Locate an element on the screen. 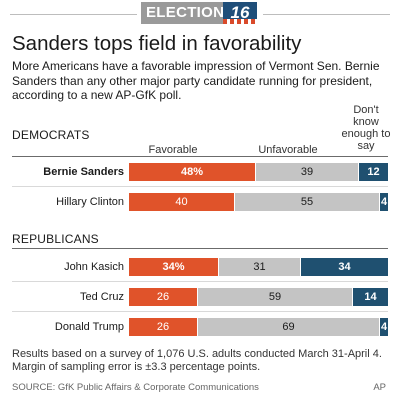  bar-unfavorable-bernie-sanders: 39 is located at coordinates (307, 172).